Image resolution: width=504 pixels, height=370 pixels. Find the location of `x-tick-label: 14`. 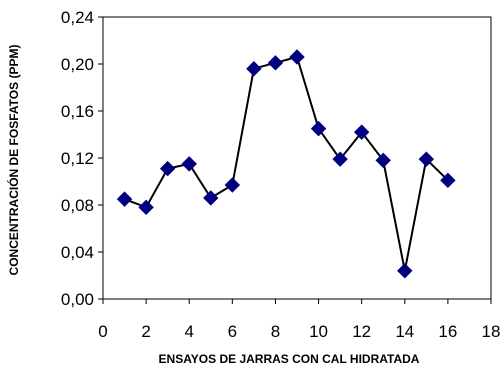

x-tick-label: 14 is located at coordinates (404, 331).